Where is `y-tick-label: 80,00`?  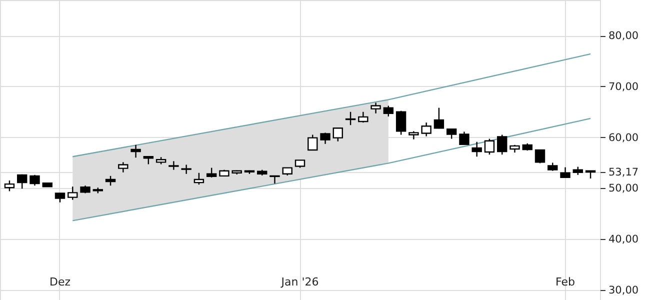
y-tick-label: 80,00 is located at coordinates (623, 36).